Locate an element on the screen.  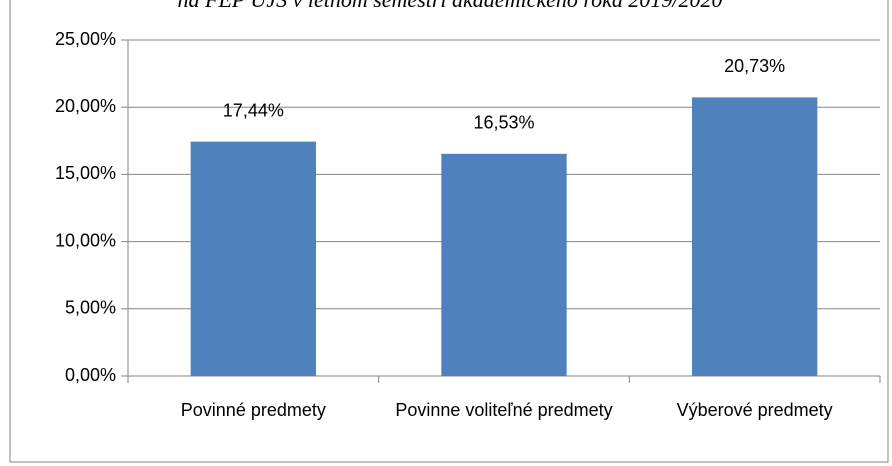
y-tick-label: 20,00% is located at coordinates (85, 106).